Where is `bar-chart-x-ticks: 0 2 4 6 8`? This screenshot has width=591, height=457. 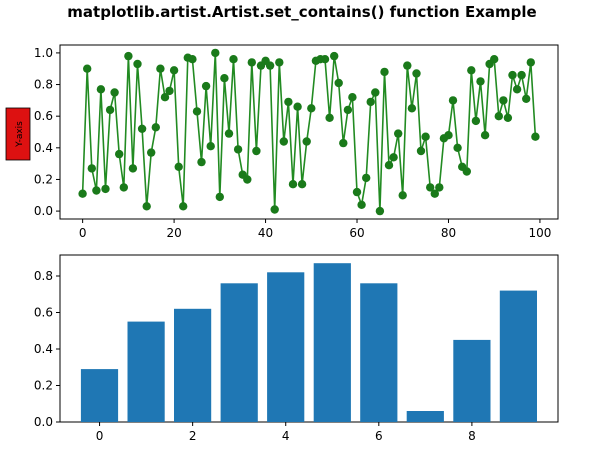 bar-chart-x-ticks: 0 2 4 6 8 is located at coordinates (286, 432).